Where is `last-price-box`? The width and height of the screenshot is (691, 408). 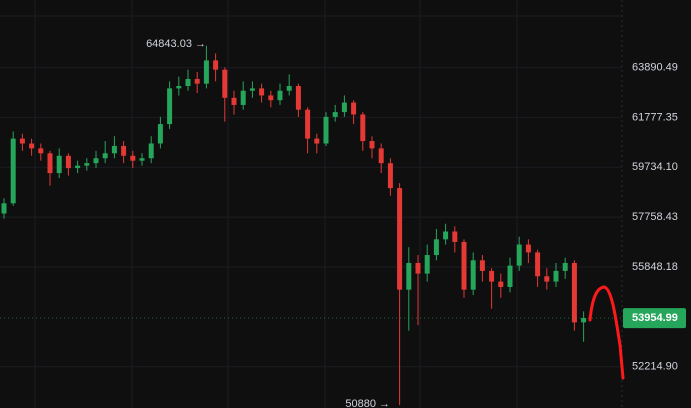
last-price-box is located at coordinates (654, 318).